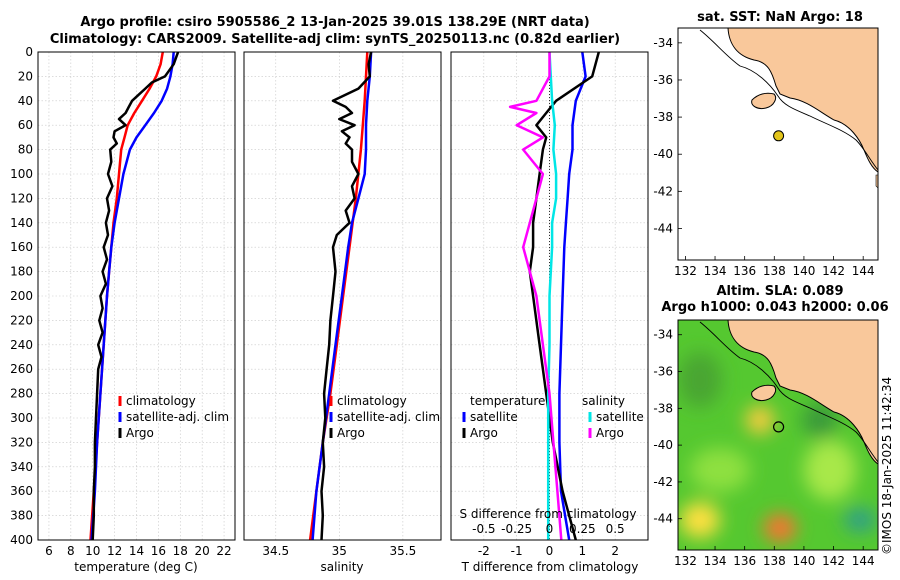 This screenshot has height=580, width=900. What do you see at coordinates (21, 442) in the screenshot?
I see `depth-tick-label: 320` at bounding box center [21, 442].